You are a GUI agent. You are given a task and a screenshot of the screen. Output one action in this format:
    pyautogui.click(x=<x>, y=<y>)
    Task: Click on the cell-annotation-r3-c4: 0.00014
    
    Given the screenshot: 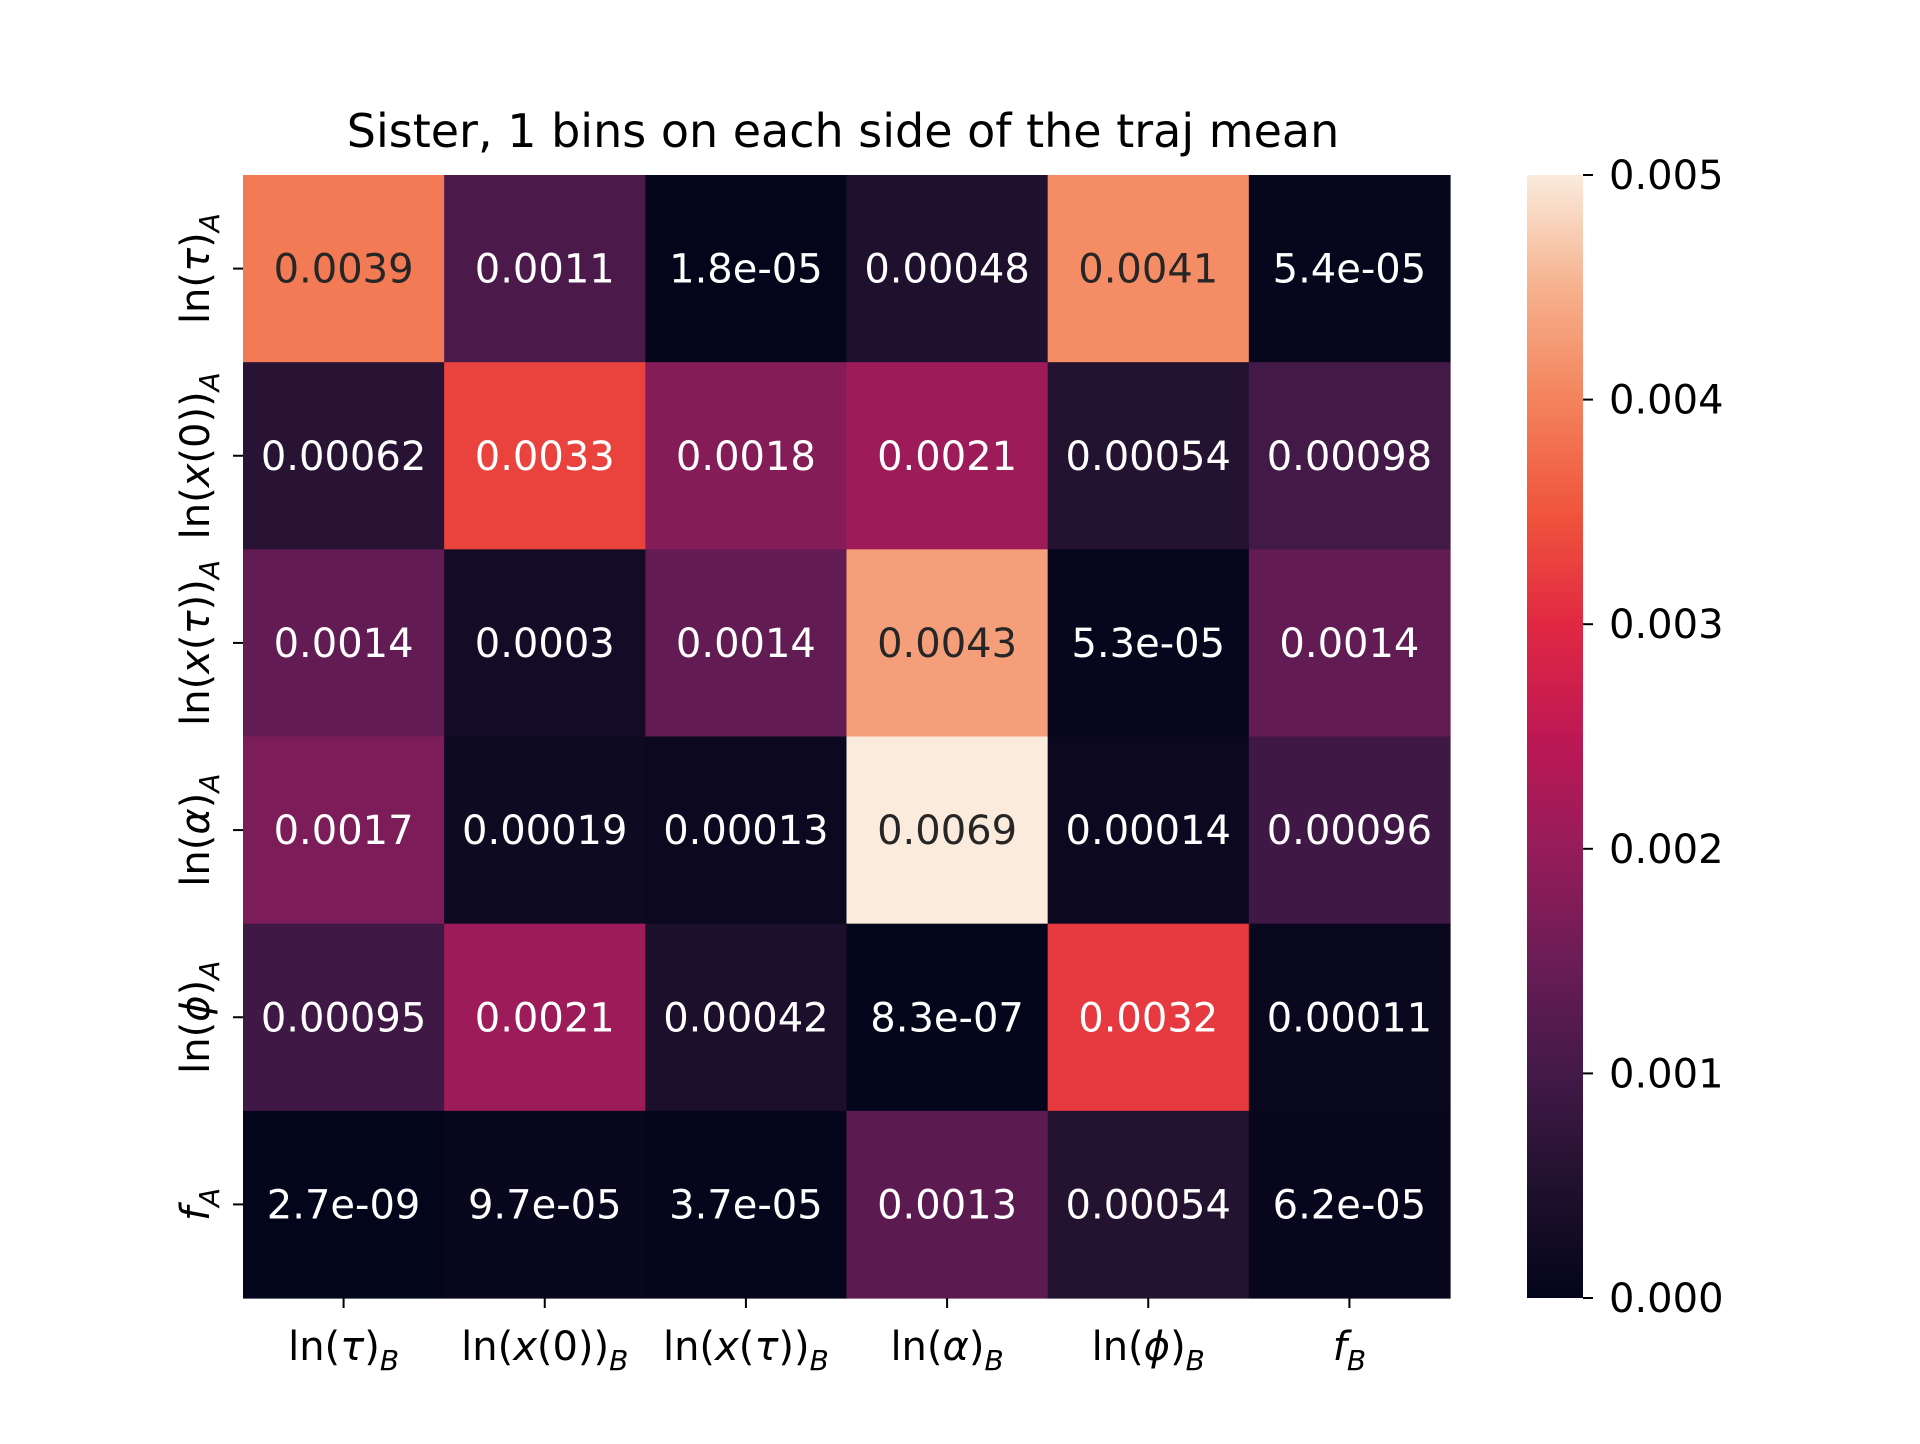 What is the action you would take?
    pyautogui.click(x=1148, y=831)
    